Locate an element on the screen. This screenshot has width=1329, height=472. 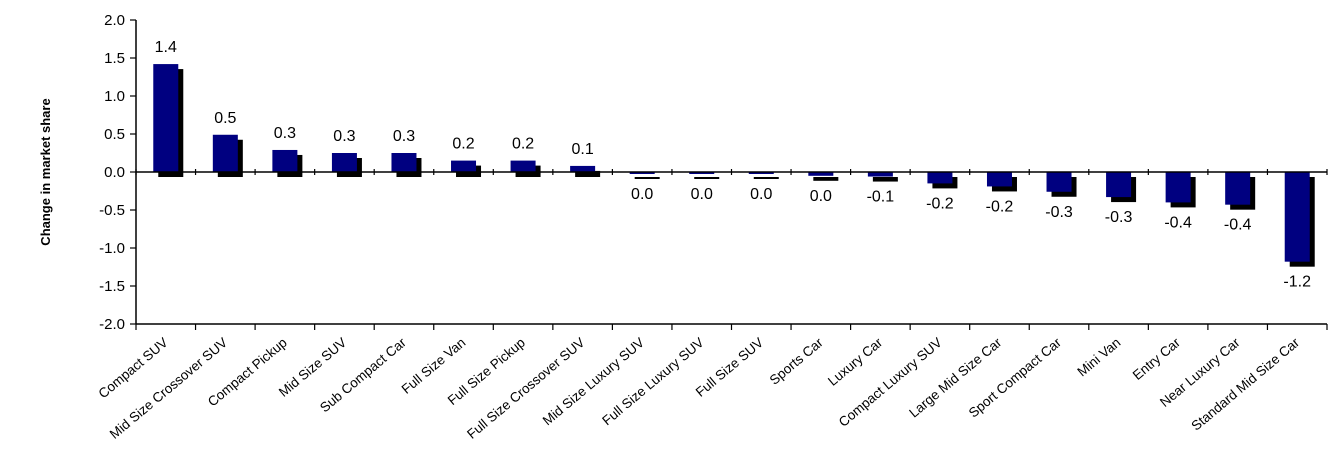
category-label: Full Size Luxury SUV is located at coordinates (652, 381).